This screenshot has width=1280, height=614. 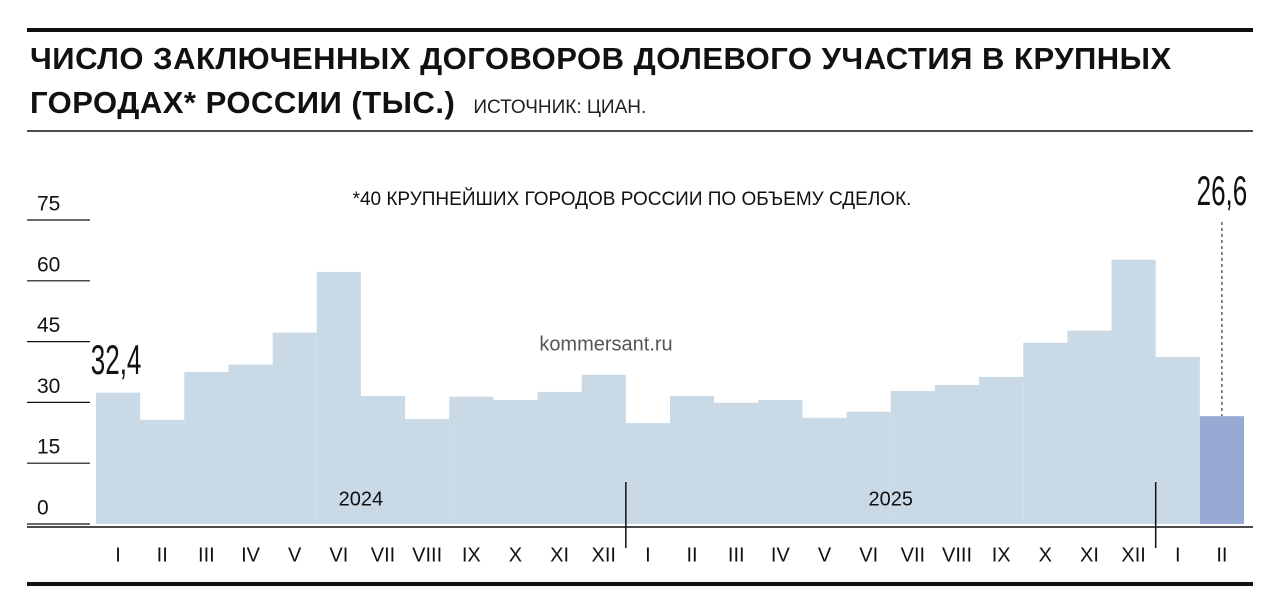 What do you see at coordinates (43, 508) in the screenshot?
I see `y-tick-label: 0` at bounding box center [43, 508].